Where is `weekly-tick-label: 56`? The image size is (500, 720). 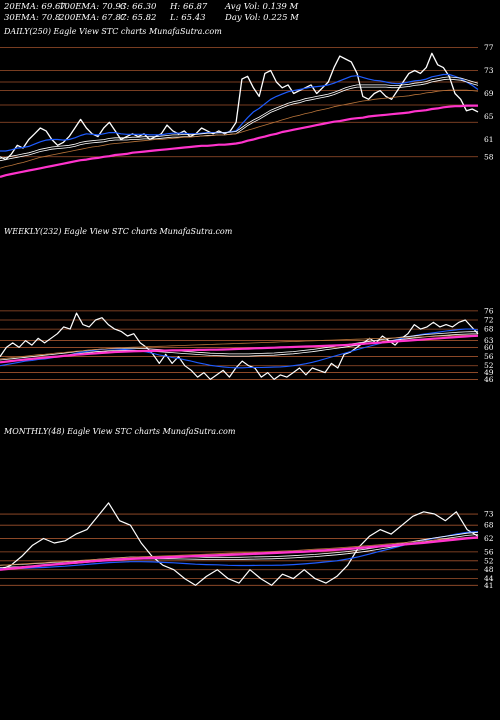 weekly-tick-label: 56 is located at coordinates (489, 356).